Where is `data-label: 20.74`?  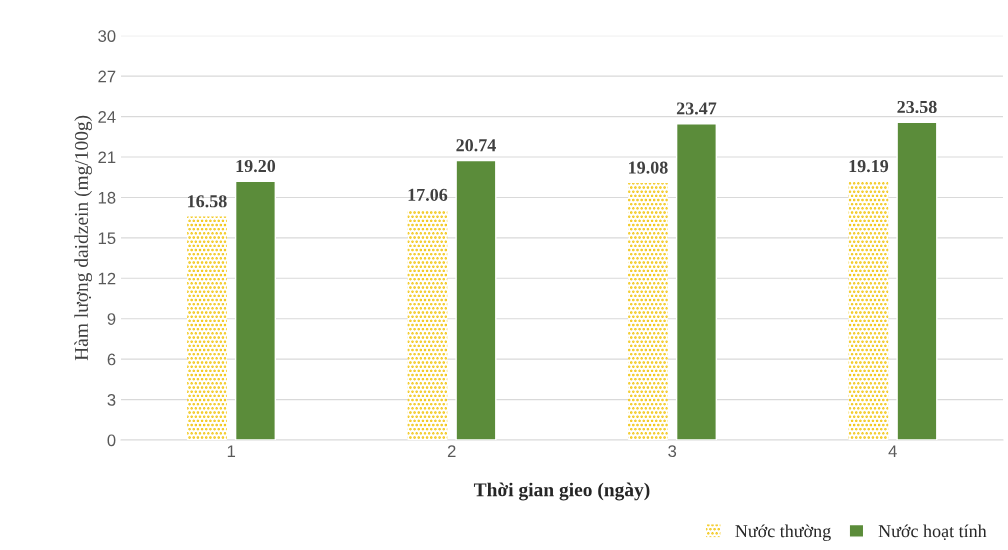 data-label: 20.74 is located at coordinates (476, 145).